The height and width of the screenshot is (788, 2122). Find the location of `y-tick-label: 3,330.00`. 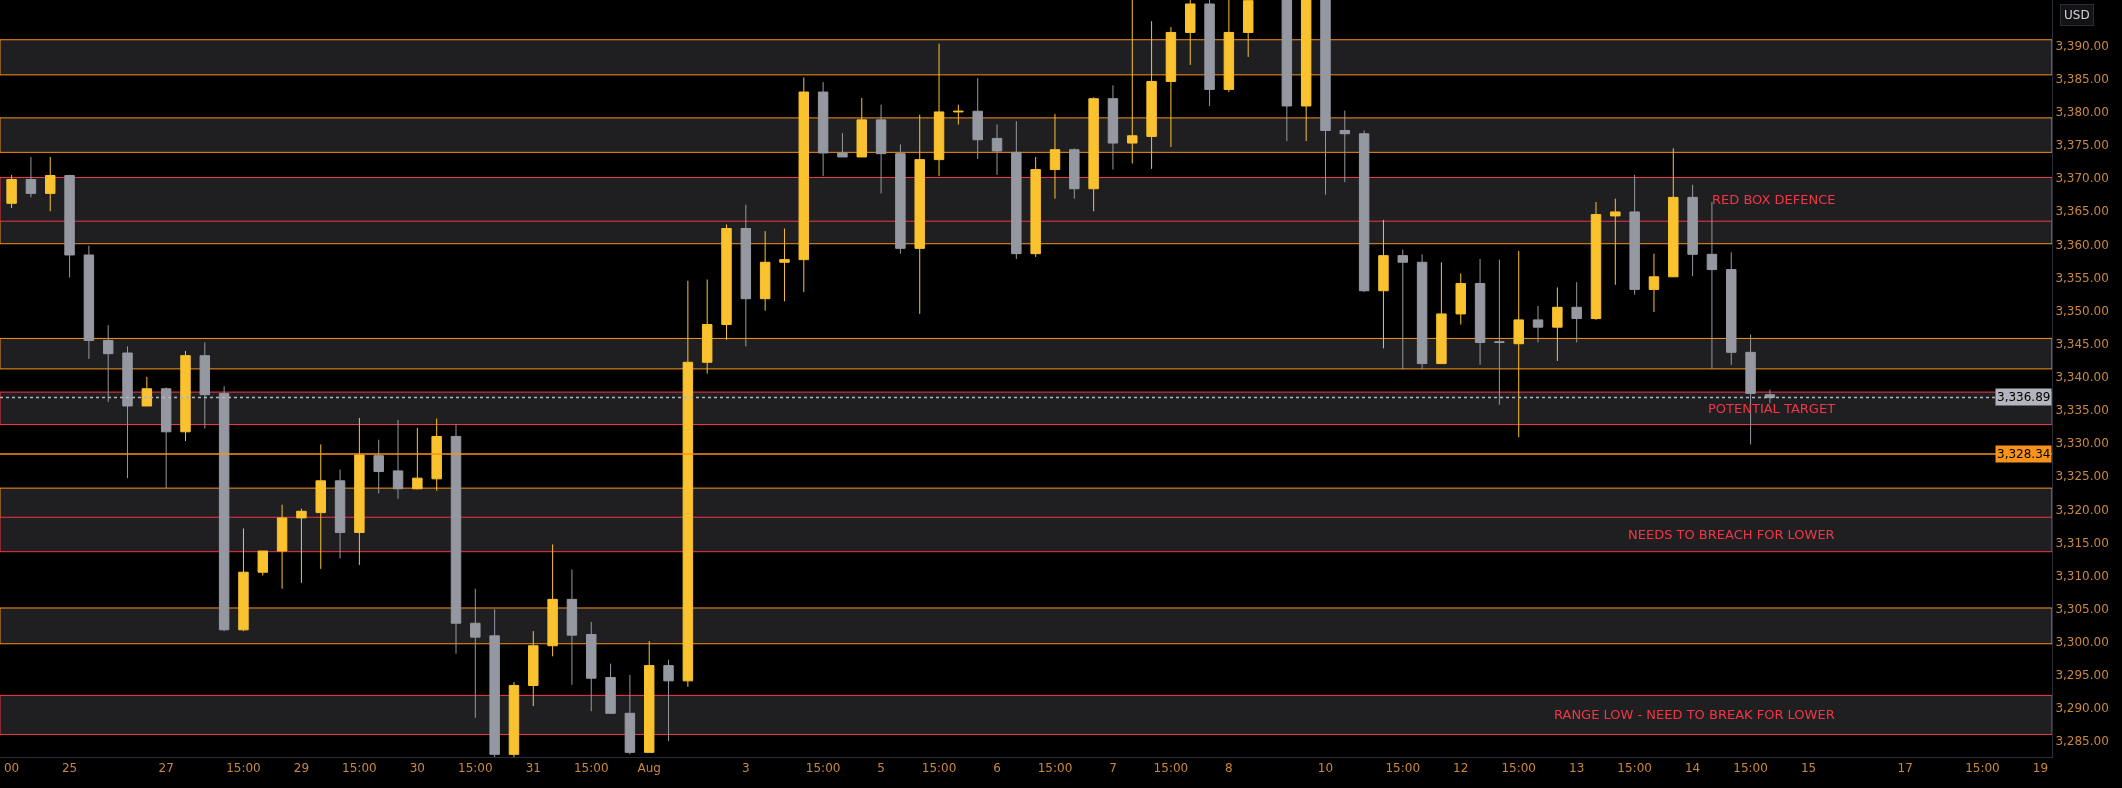

y-tick-label: 3,330.00 is located at coordinates (2082, 443).